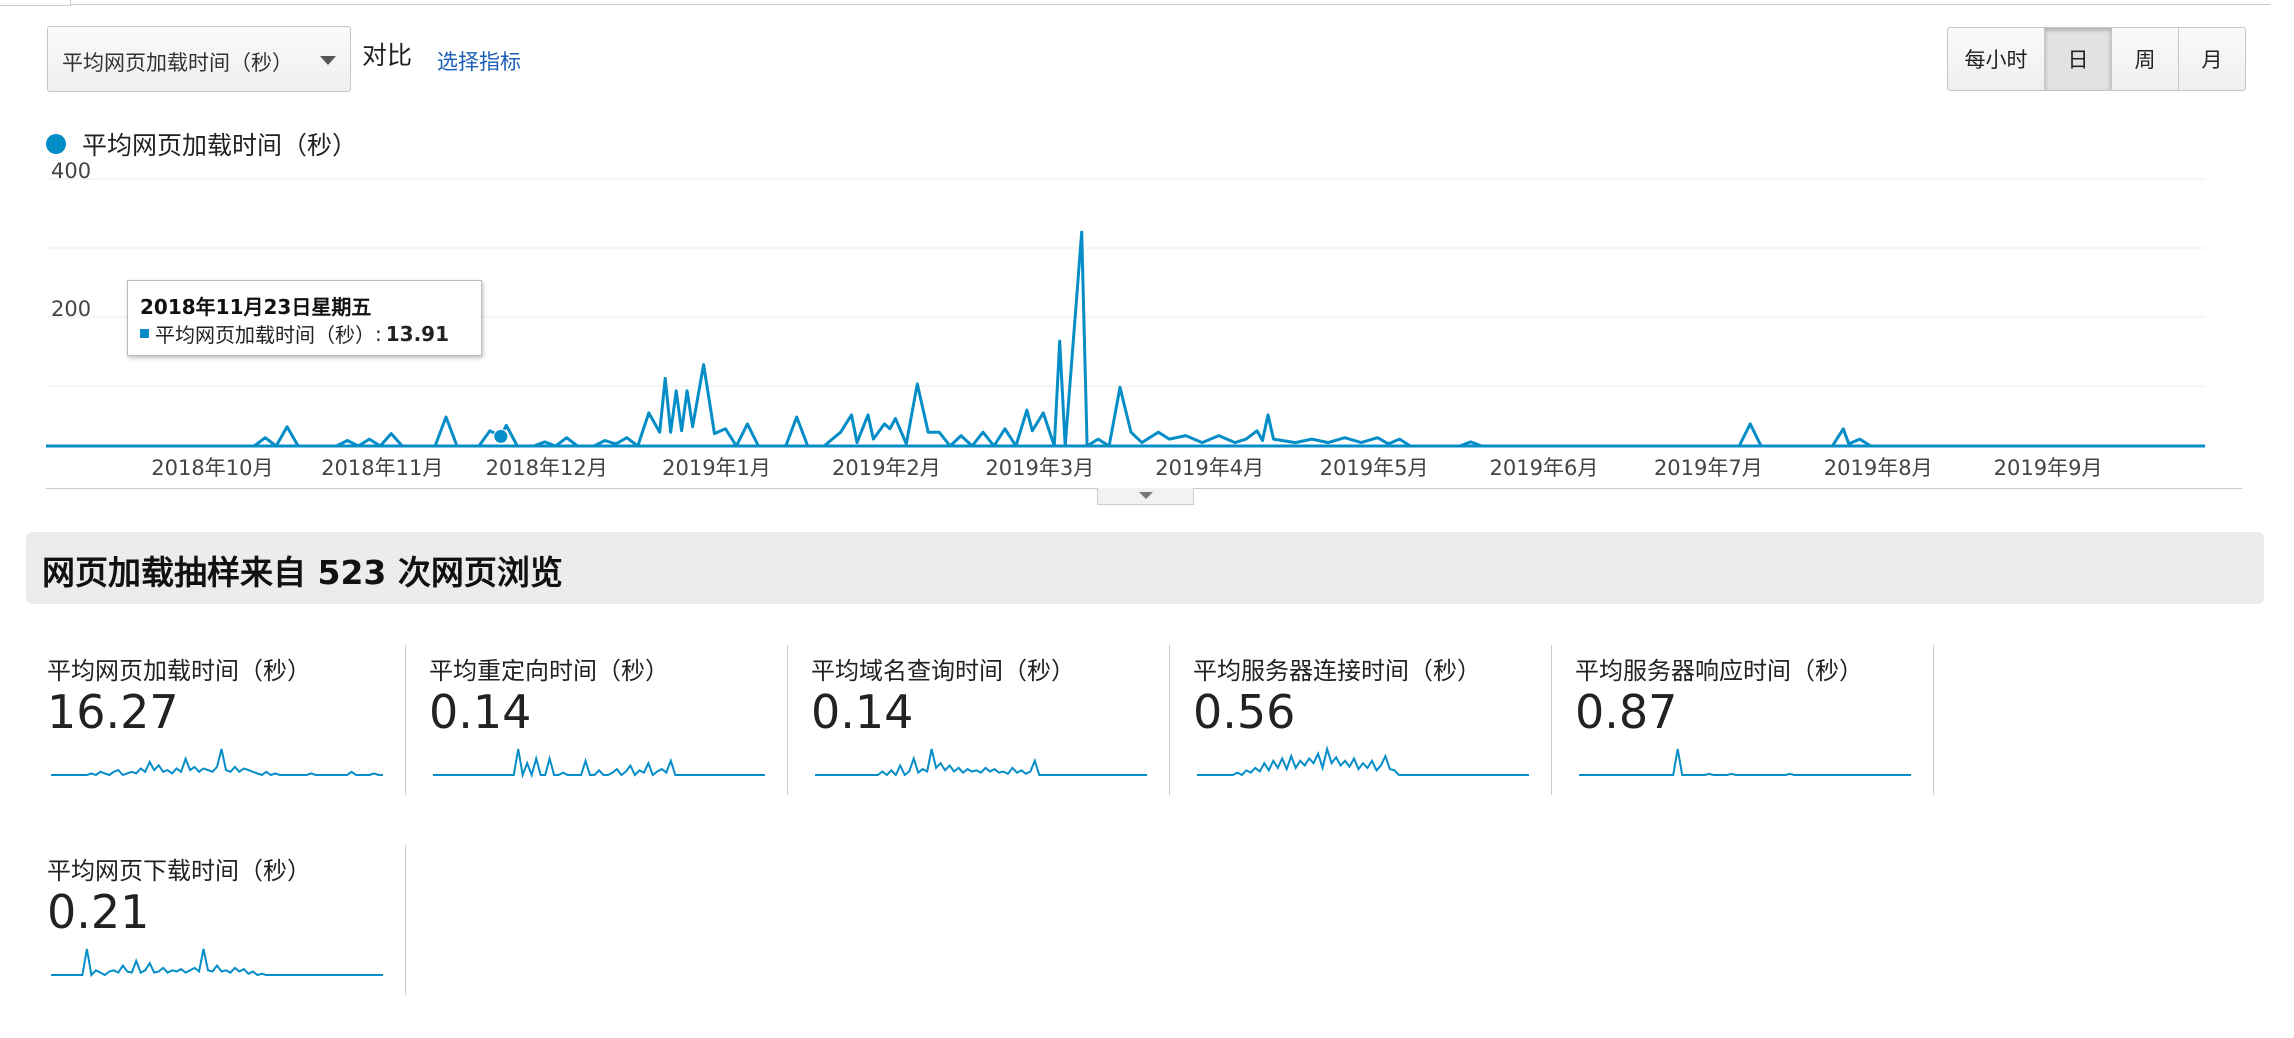 Image resolution: width=2294 pixels, height=1038 pixels. Describe the element at coordinates (1039, 468) in the screenshot. I see `x-tick-label: 2019年3月` at that location.